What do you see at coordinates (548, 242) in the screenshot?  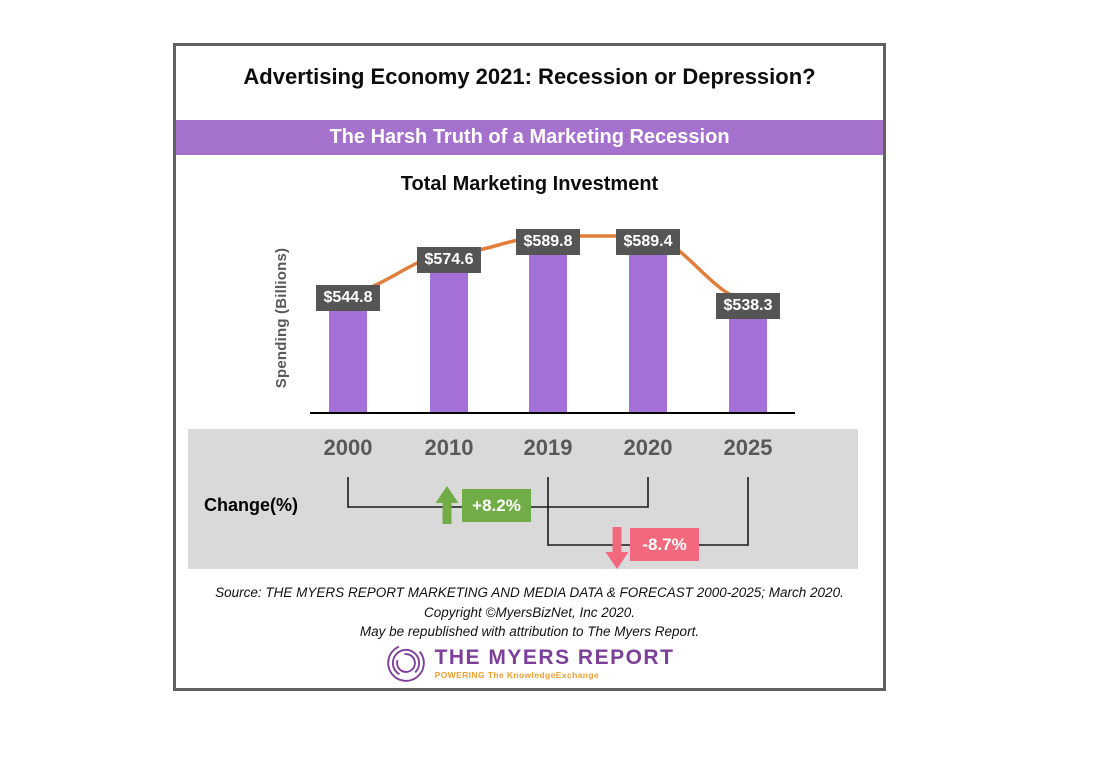 I see `bar-value-label: $589.8` at bounding box center [548, 242].